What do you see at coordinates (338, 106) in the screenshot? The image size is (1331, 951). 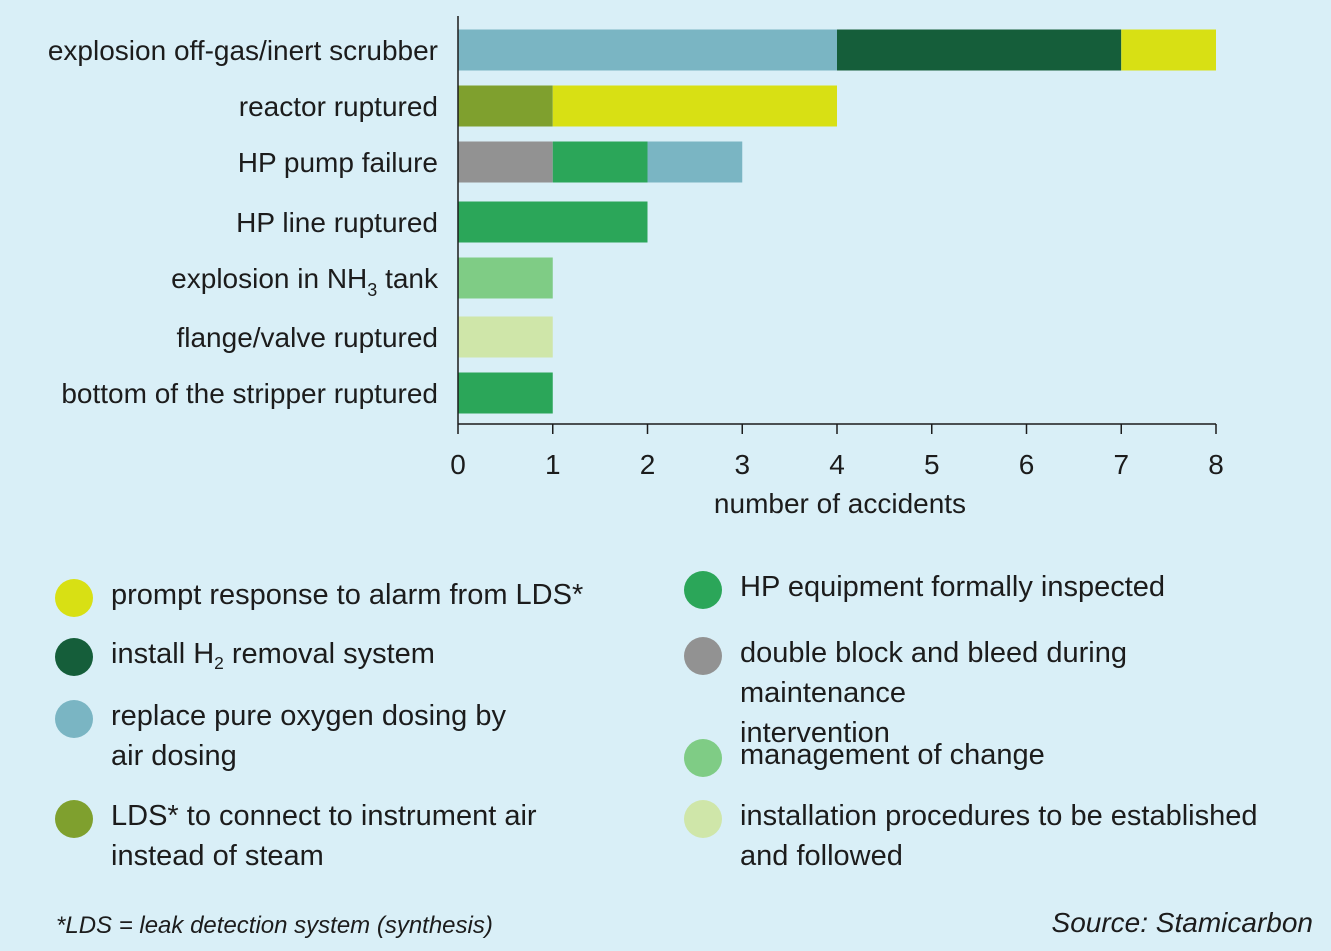 I see `category-label: reactor ruptured` at bounding box center [338, 106].